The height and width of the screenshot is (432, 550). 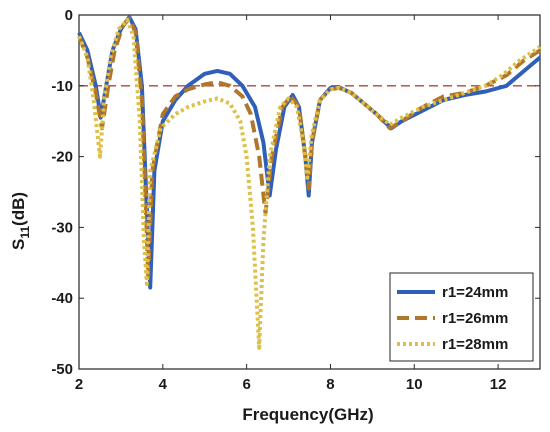 I want to click on x-tick-label: 2, so click(x=79, y=384).